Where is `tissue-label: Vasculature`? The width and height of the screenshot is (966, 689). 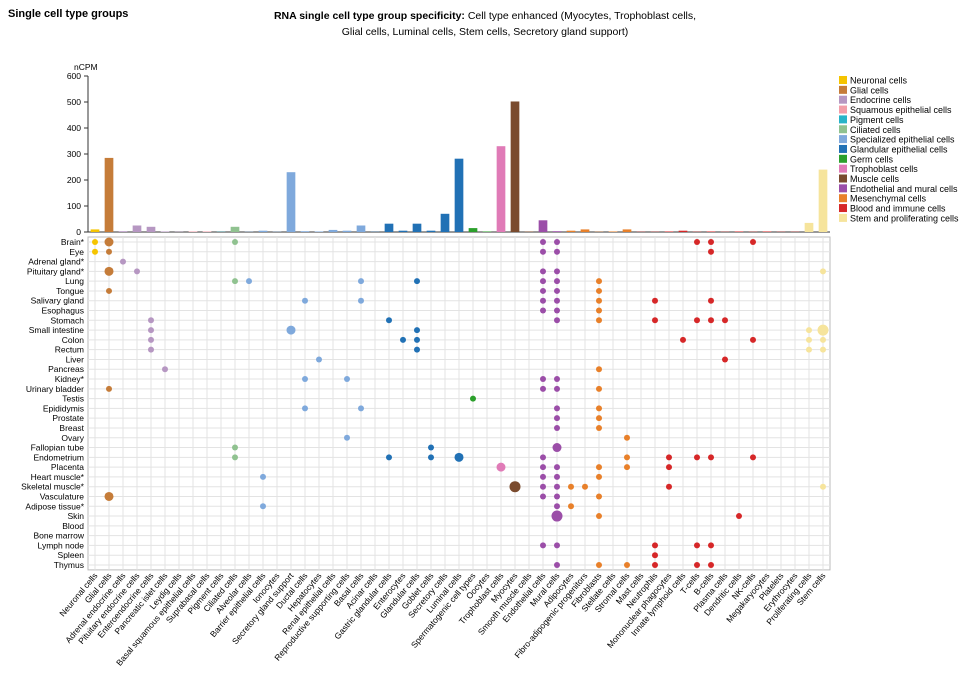
tissue-label: Vasculature is located at coordinates (62, 496).